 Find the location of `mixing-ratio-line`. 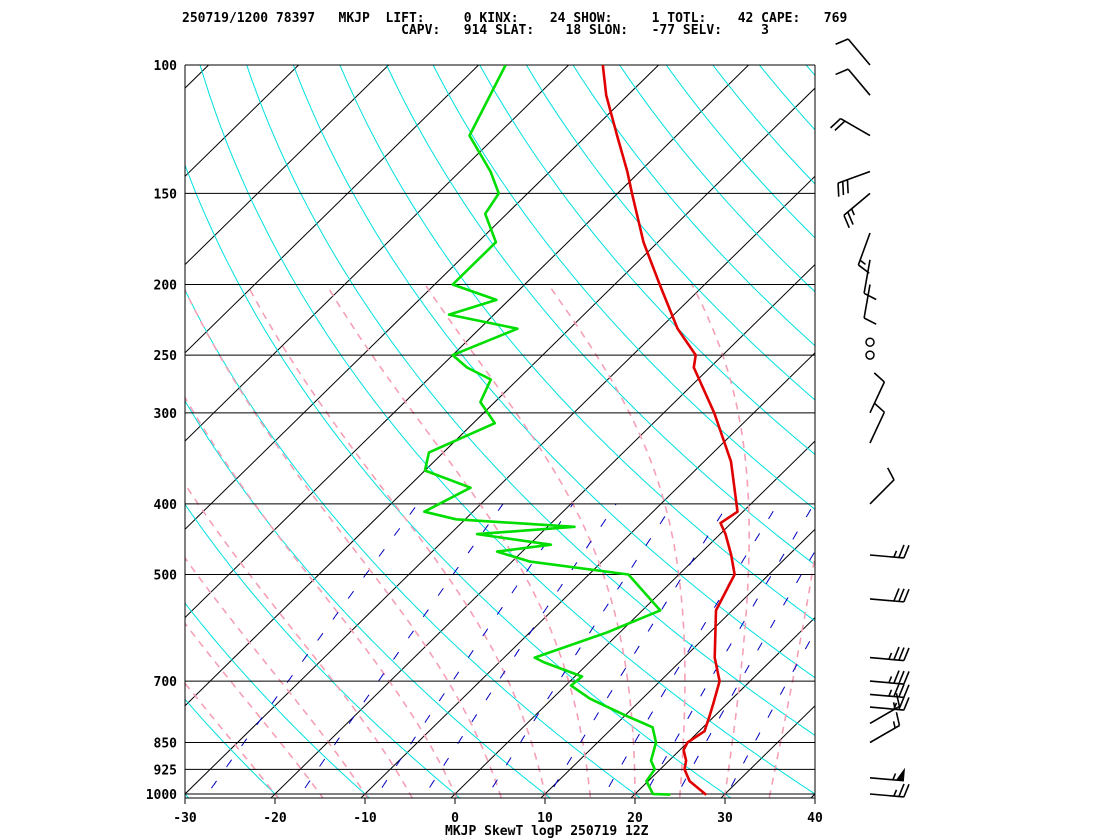

mixing-ratio-line is located at coordinates (637, 650).